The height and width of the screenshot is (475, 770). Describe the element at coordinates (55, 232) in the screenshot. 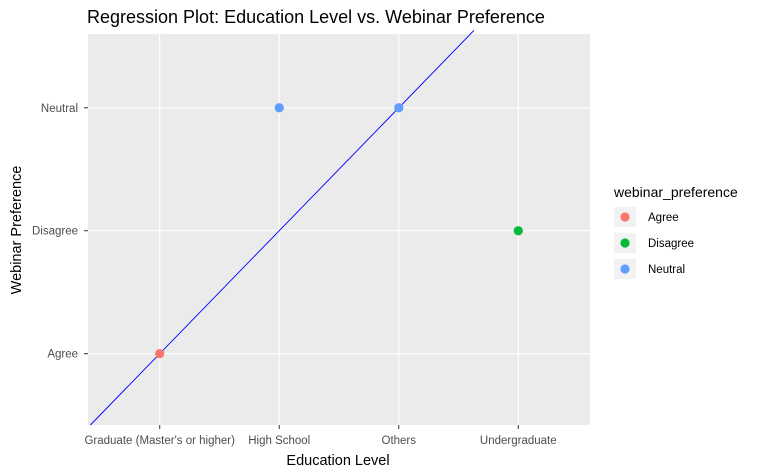

I see `y-tick-label: Disagree` at that location.